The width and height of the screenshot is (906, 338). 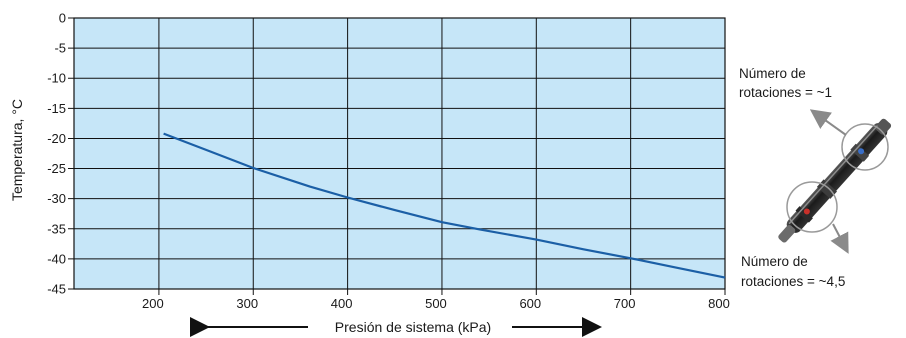 What do you see at coordinates (56, 108) in the screenshot?
I see `y-tick-label: -15` at bounding box center [56, 108].